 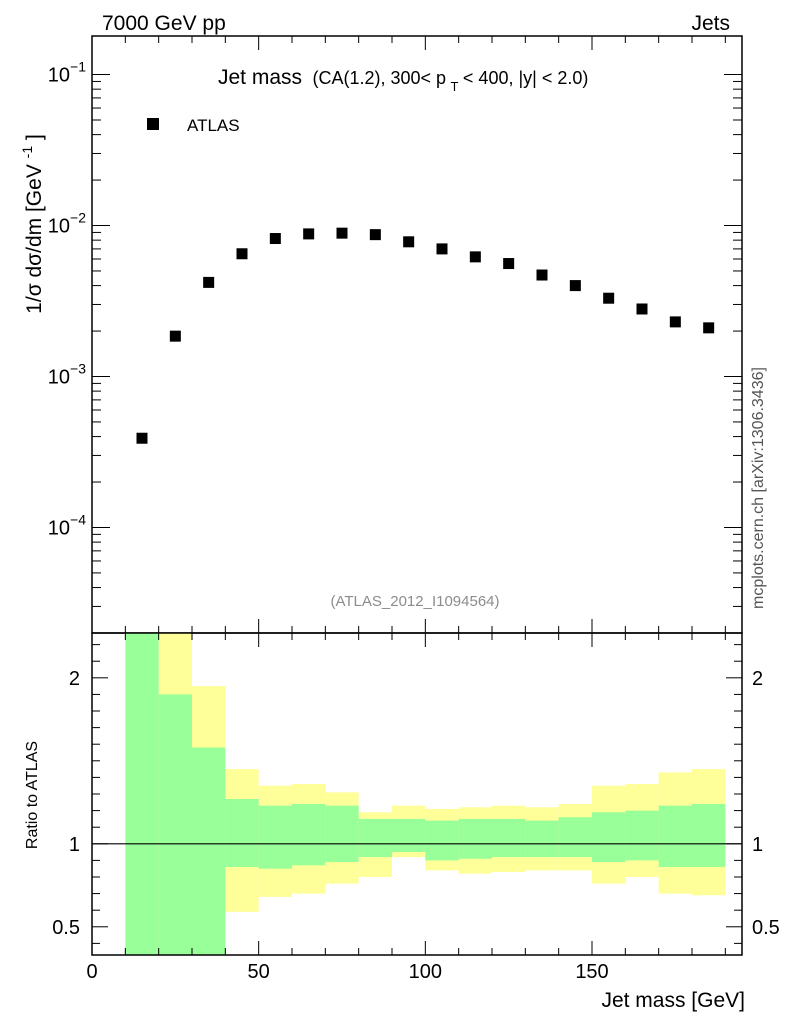 I want to click on main-y-tick-label: 10⁻⁴, so click(x=67, y=525).